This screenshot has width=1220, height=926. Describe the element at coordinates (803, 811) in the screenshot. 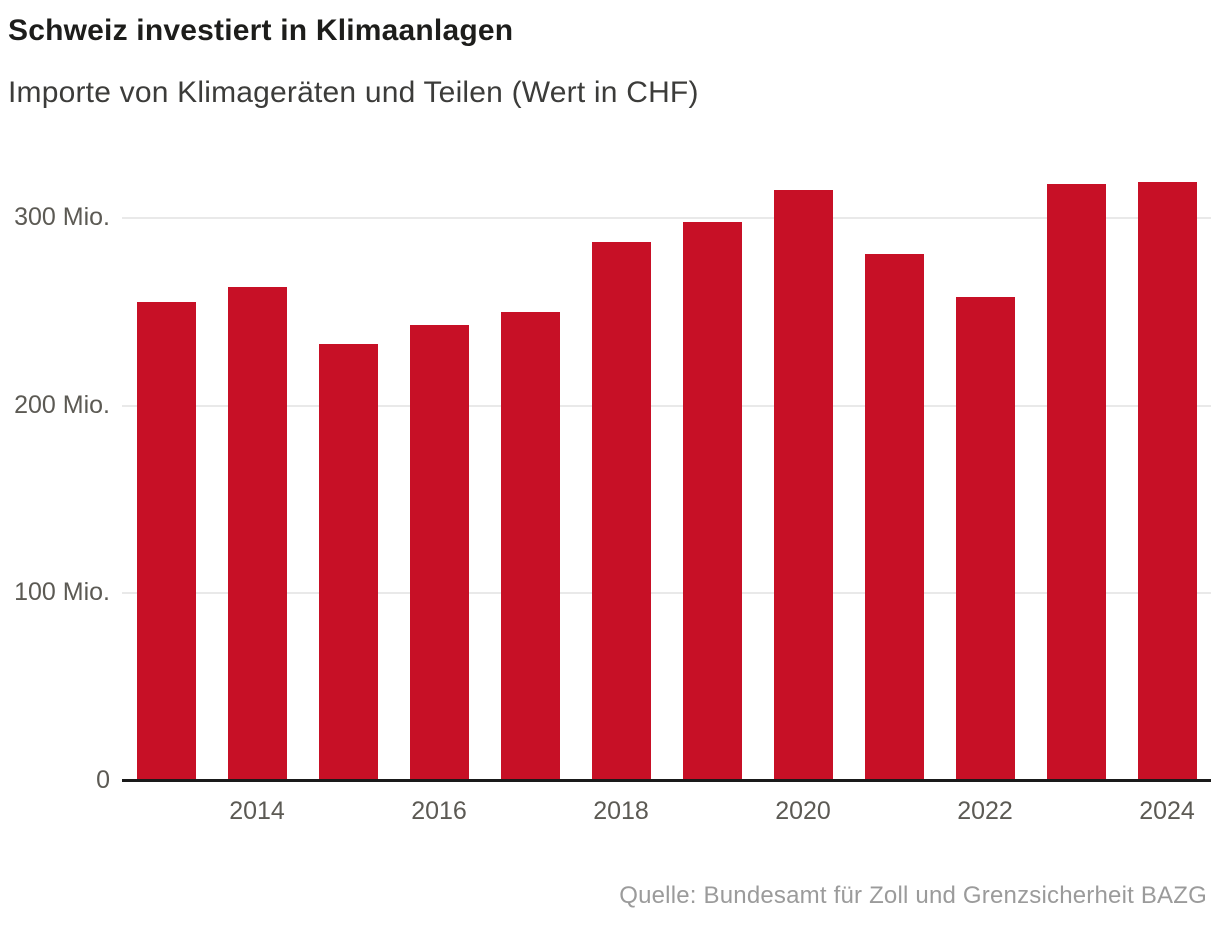

I see `x-tick-label-2020: 2020` at that location.